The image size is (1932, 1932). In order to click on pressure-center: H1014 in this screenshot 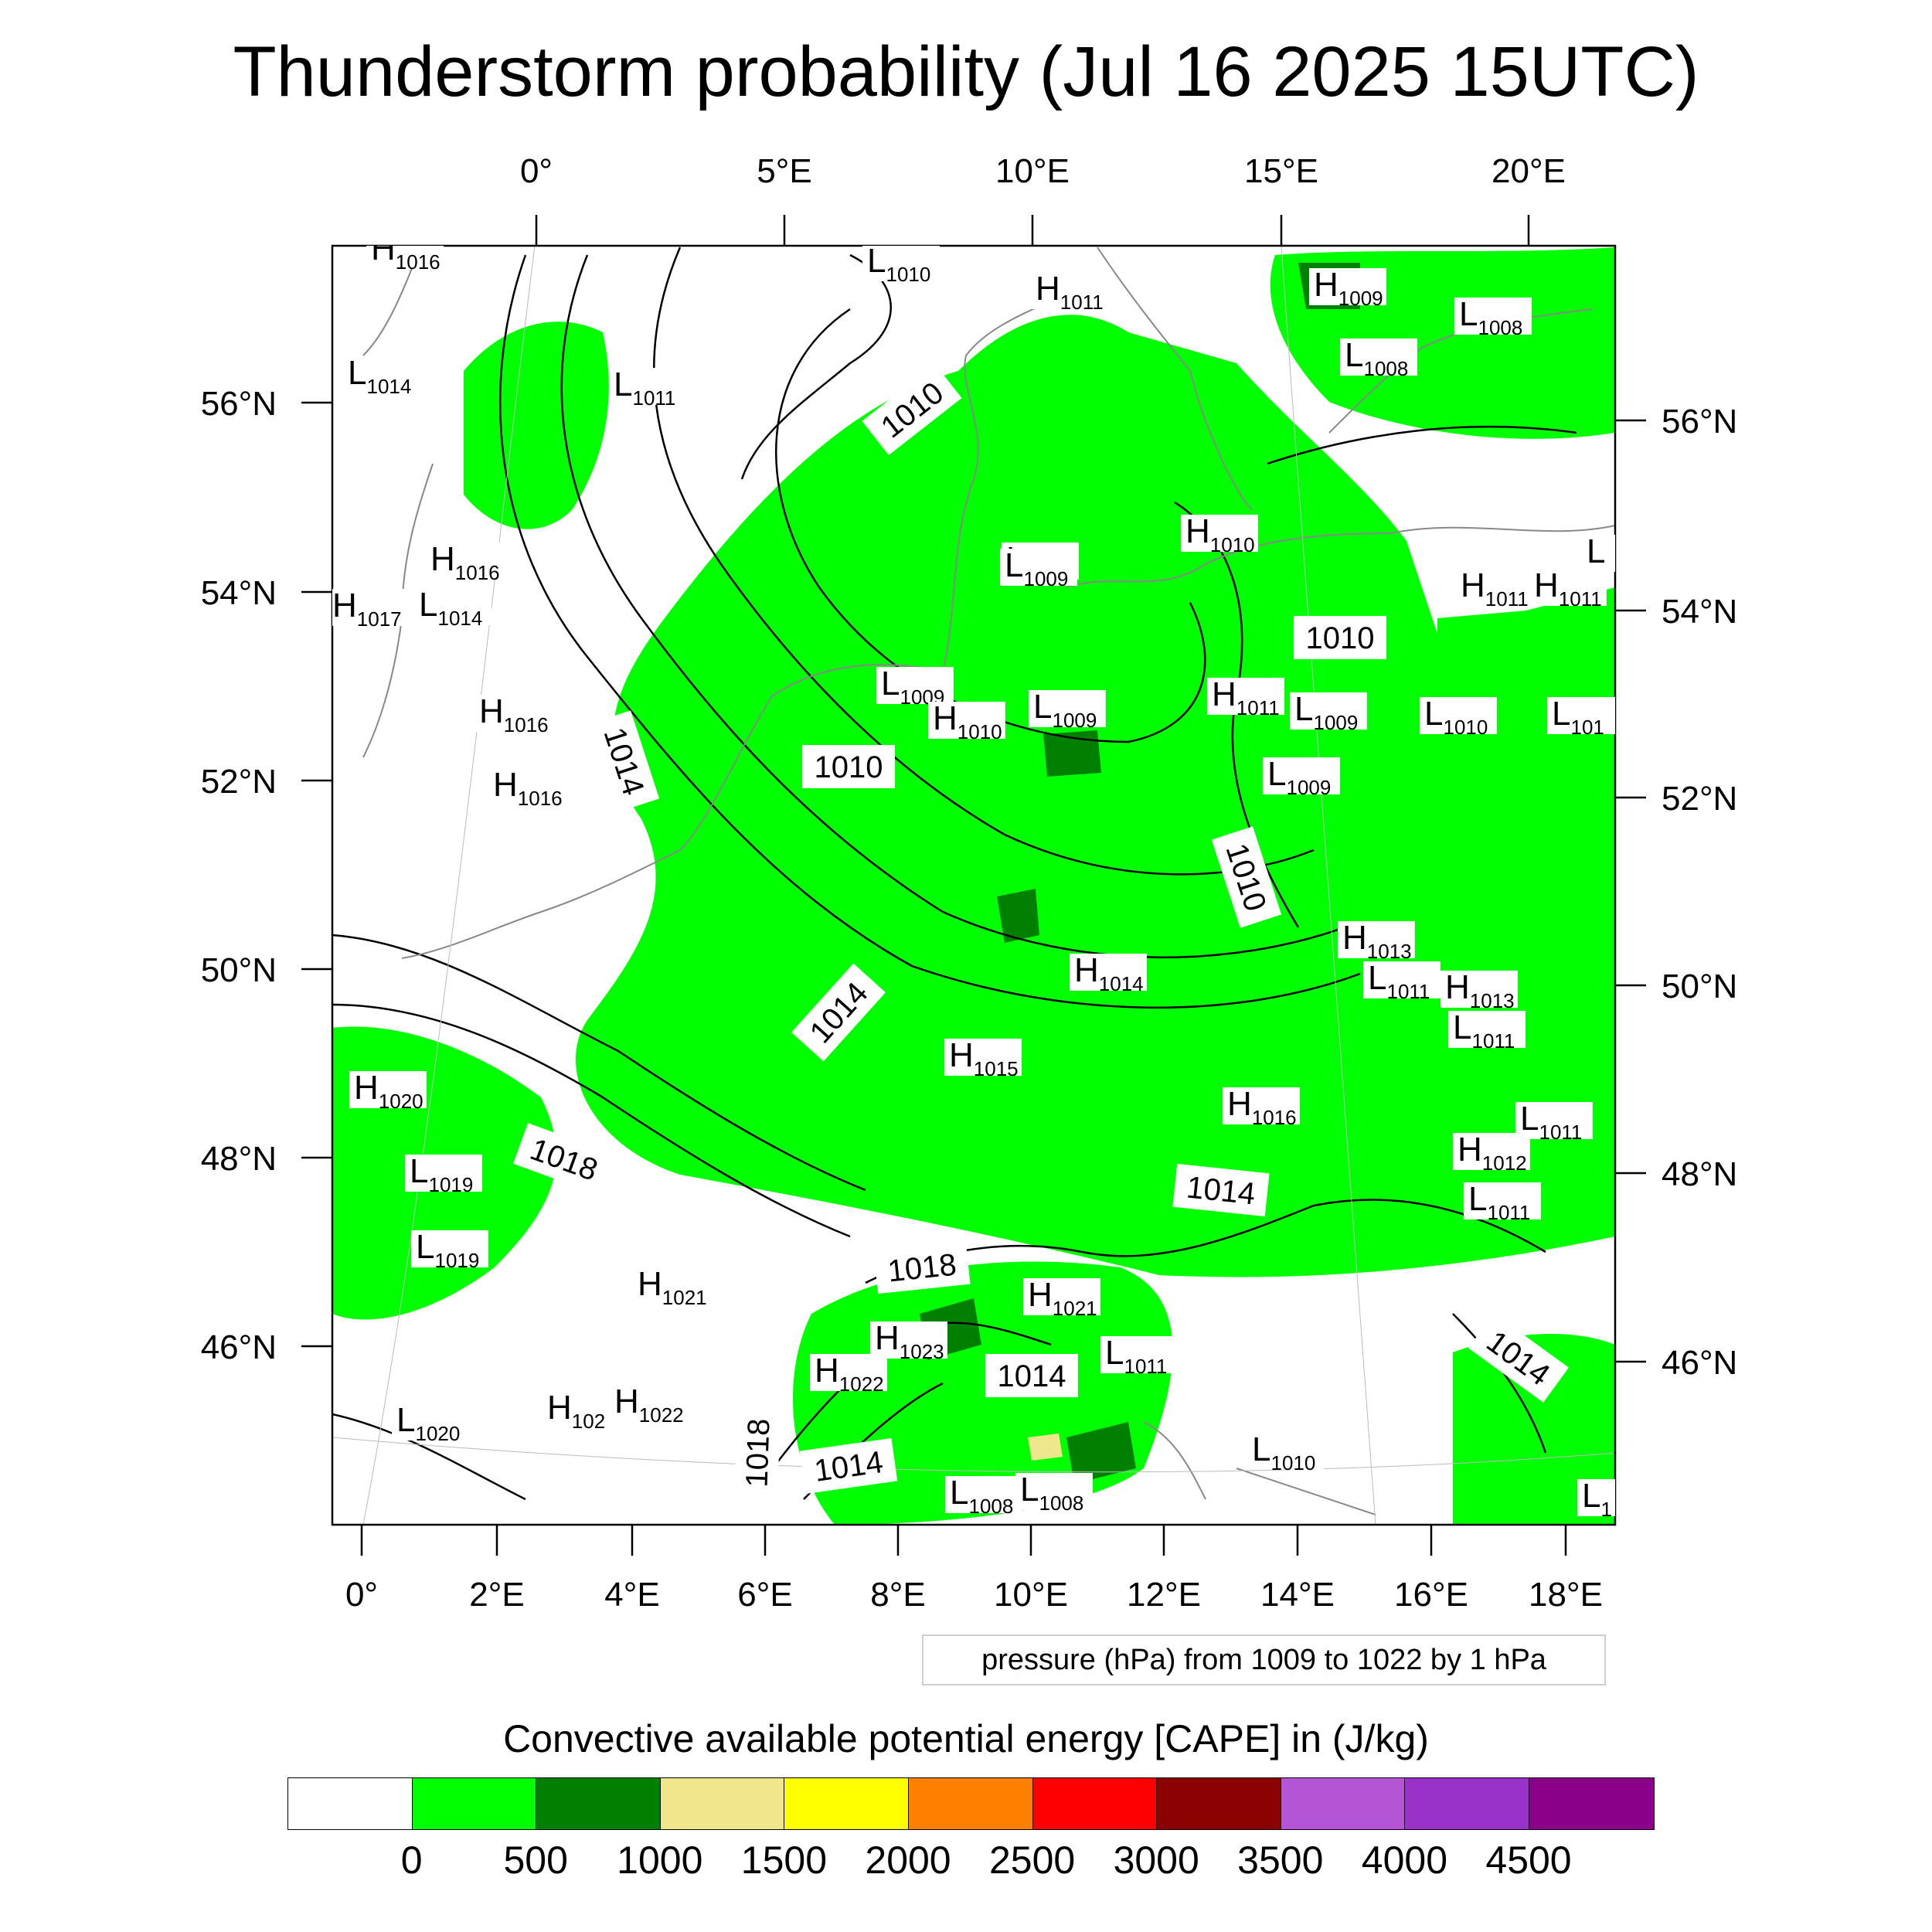, I will do `click(1109, 973)`.